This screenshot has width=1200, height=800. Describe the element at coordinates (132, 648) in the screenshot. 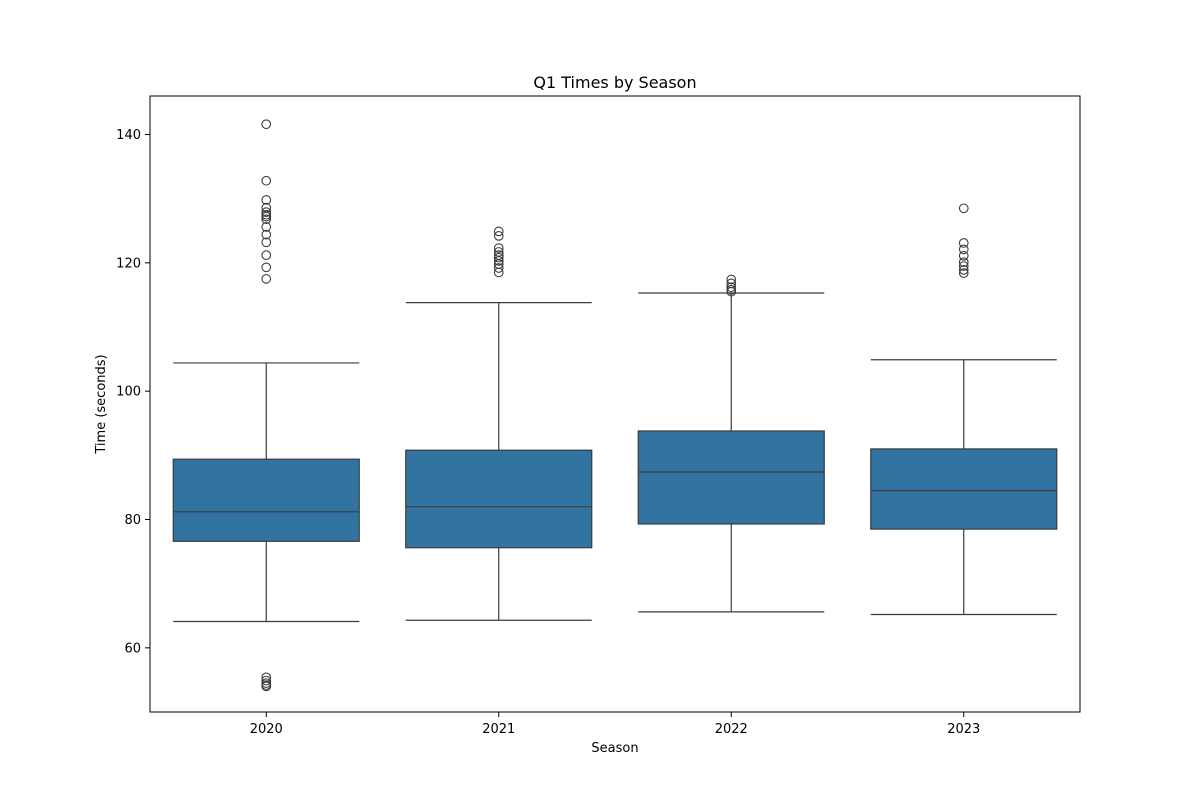

I see `y-tick-label: 60` at that location.